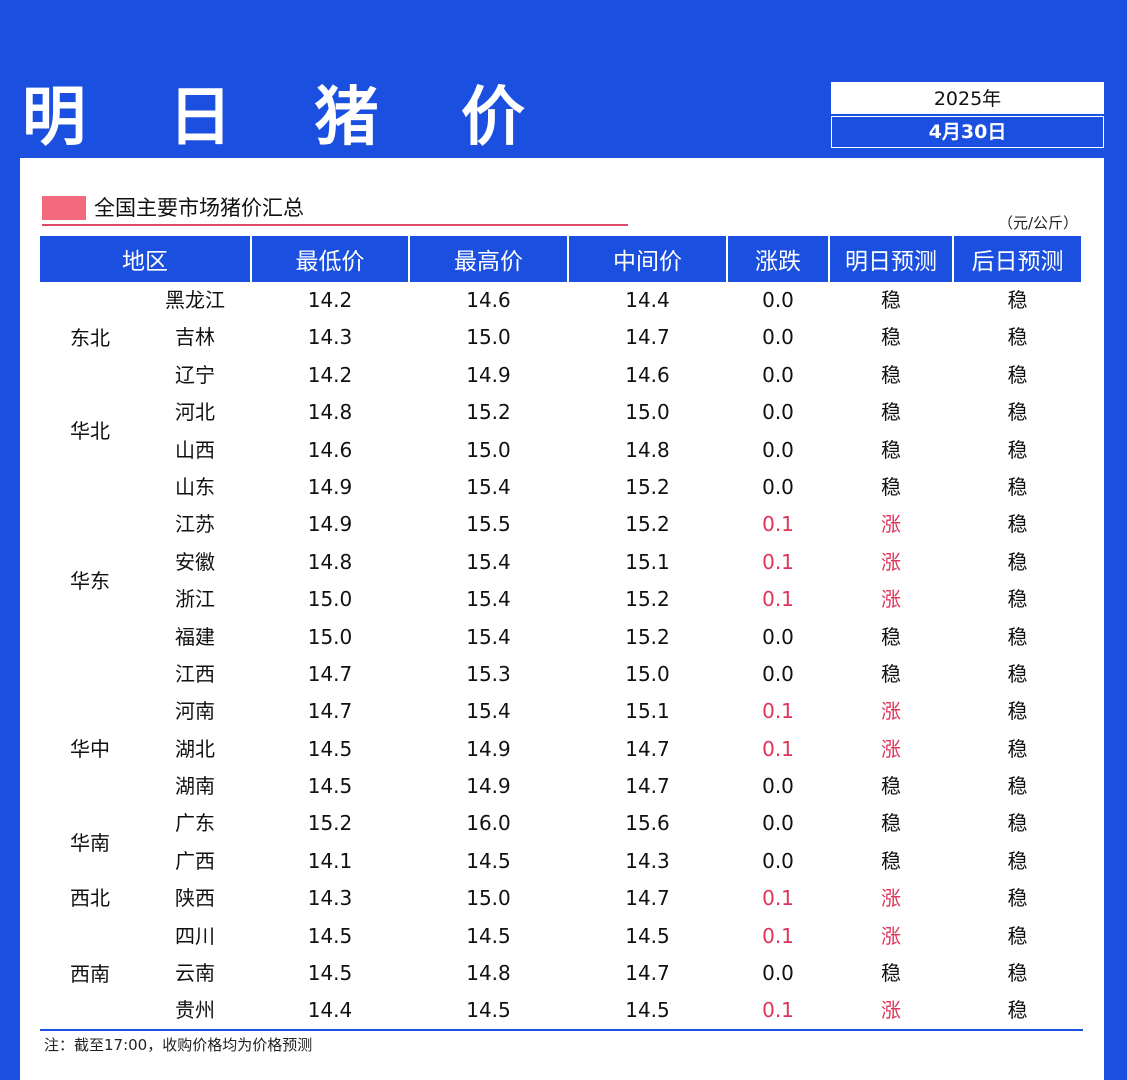 Image resolution: width=1127 pixels, height=1080 pixels. What do you see at coordinates (330, 524) in the screenshot?
I see `cell-min: 14.9` at bounding box center [330, 524].